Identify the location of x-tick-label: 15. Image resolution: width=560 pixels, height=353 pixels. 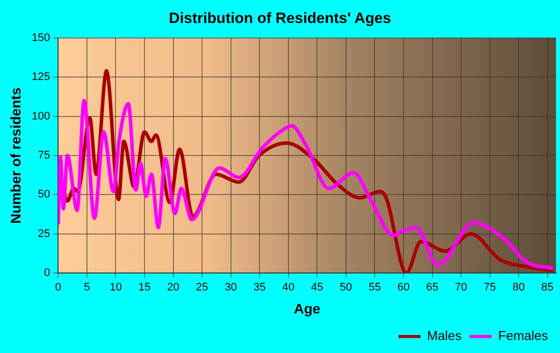
(144, 288).